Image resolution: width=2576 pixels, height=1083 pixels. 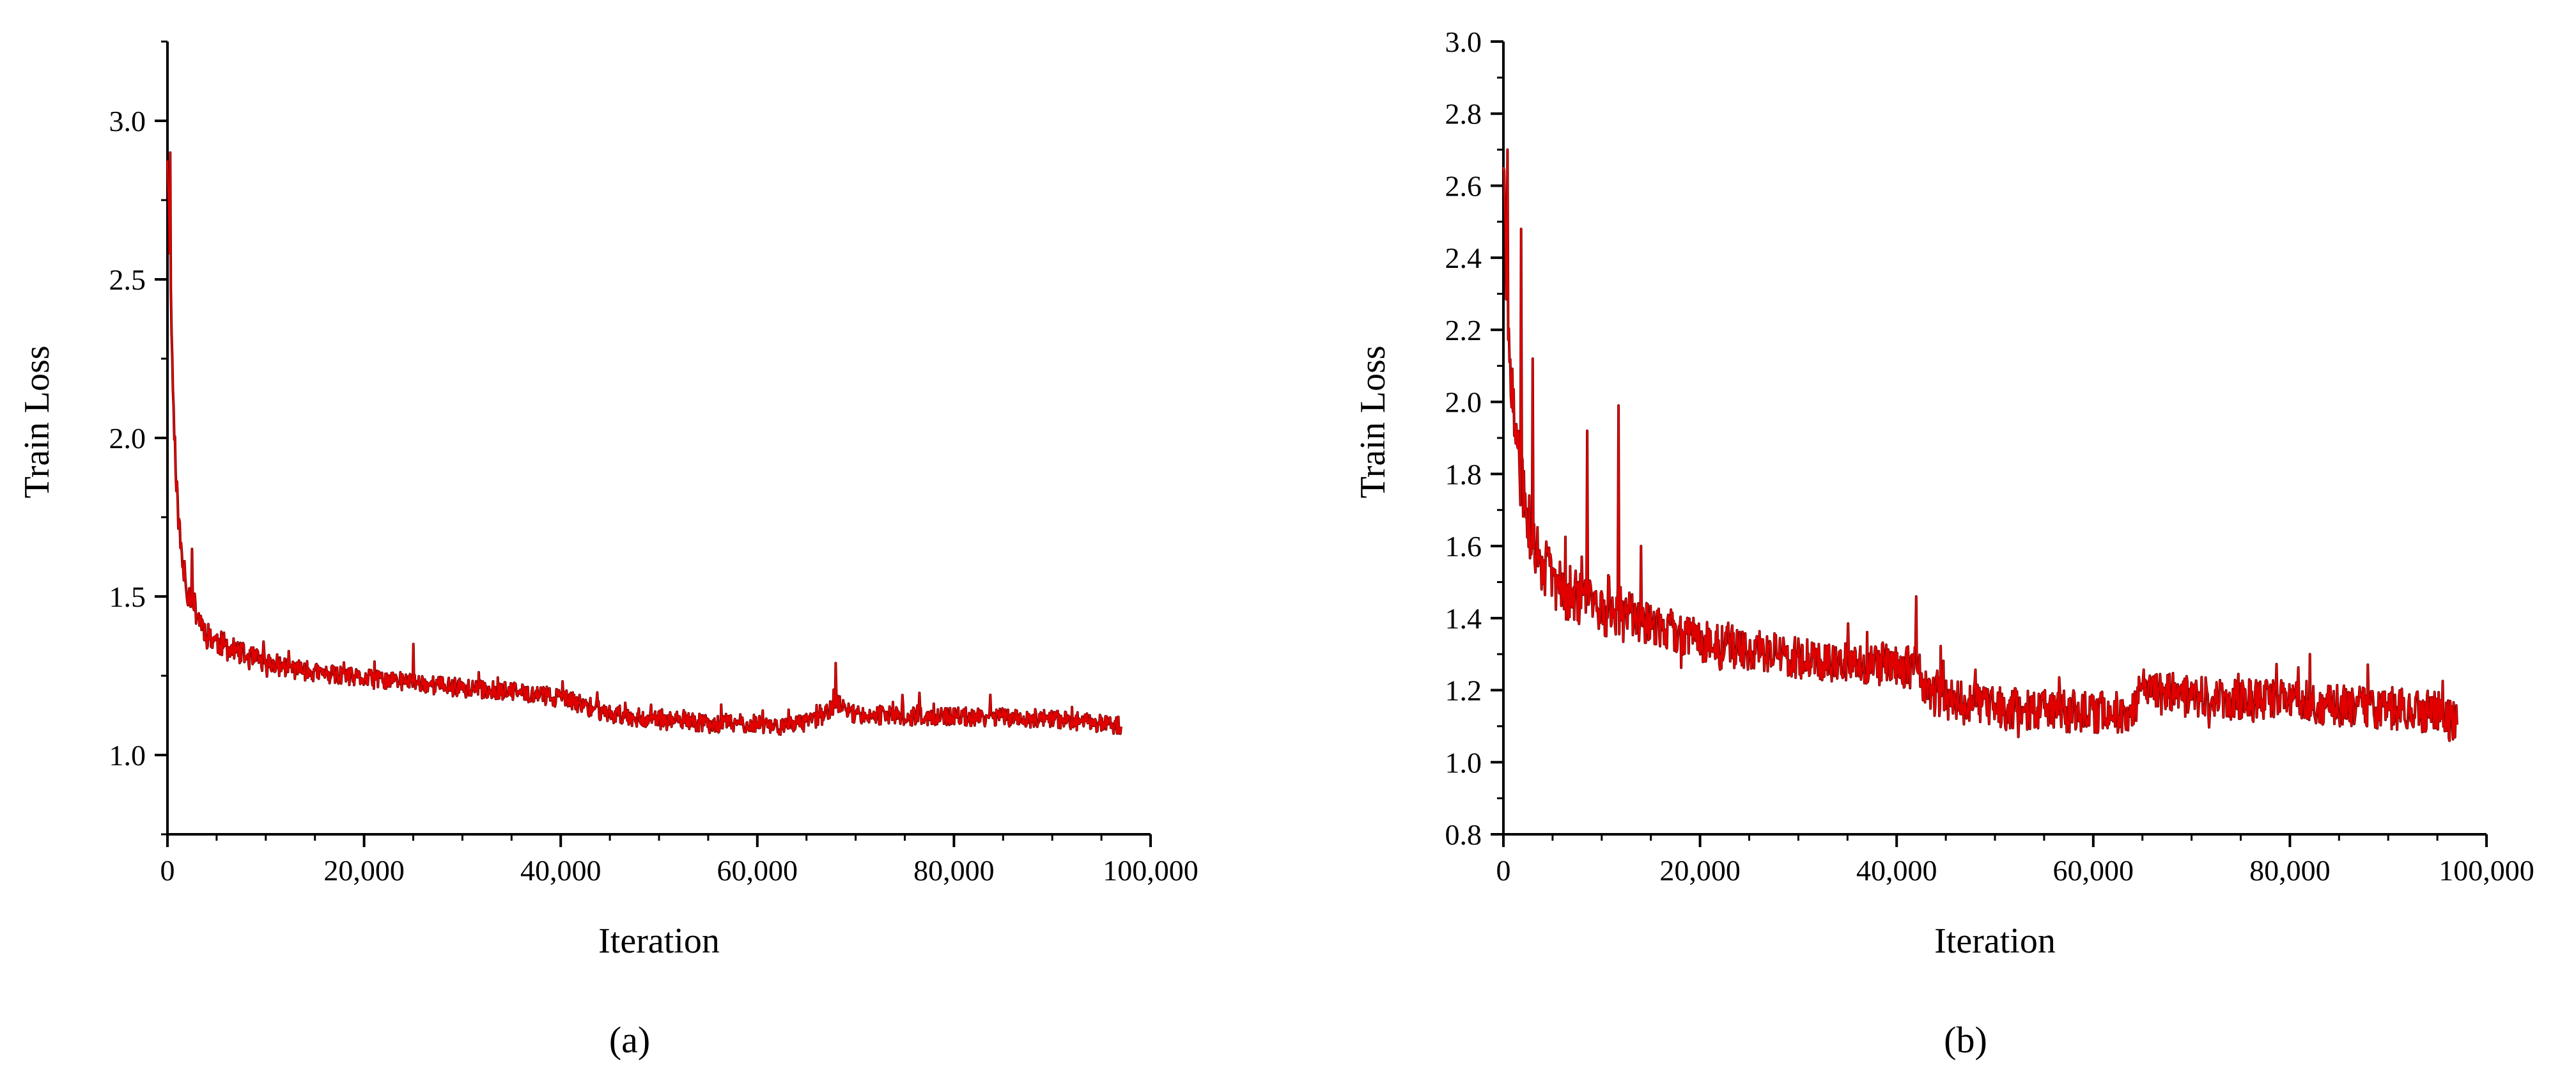 I want to click on panel-a-y-axis-title: Train Loss, so click(x=37, y=421).